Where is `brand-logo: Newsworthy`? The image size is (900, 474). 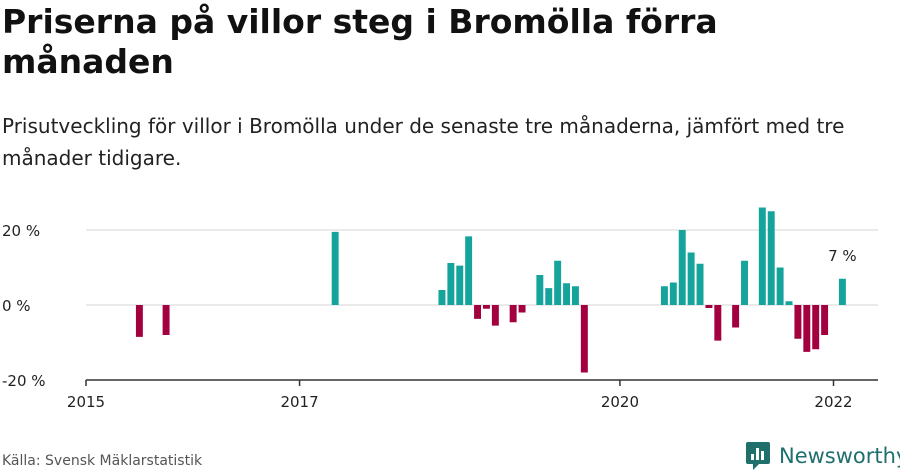 brand-logo: Newsworthy is located at coordinates (822, 456).